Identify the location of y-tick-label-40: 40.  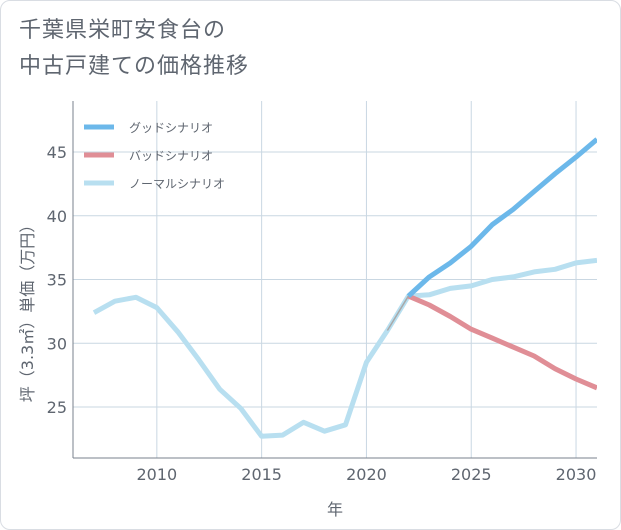
(57, 216).